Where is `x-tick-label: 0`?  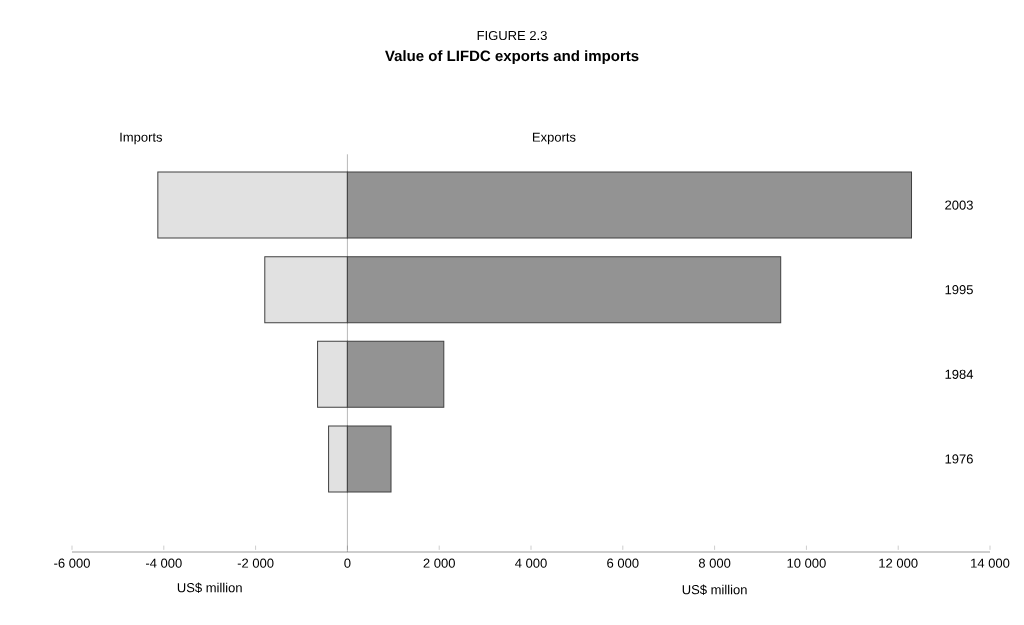 x-tick-label: 0 is located at coordinates (347, 563).